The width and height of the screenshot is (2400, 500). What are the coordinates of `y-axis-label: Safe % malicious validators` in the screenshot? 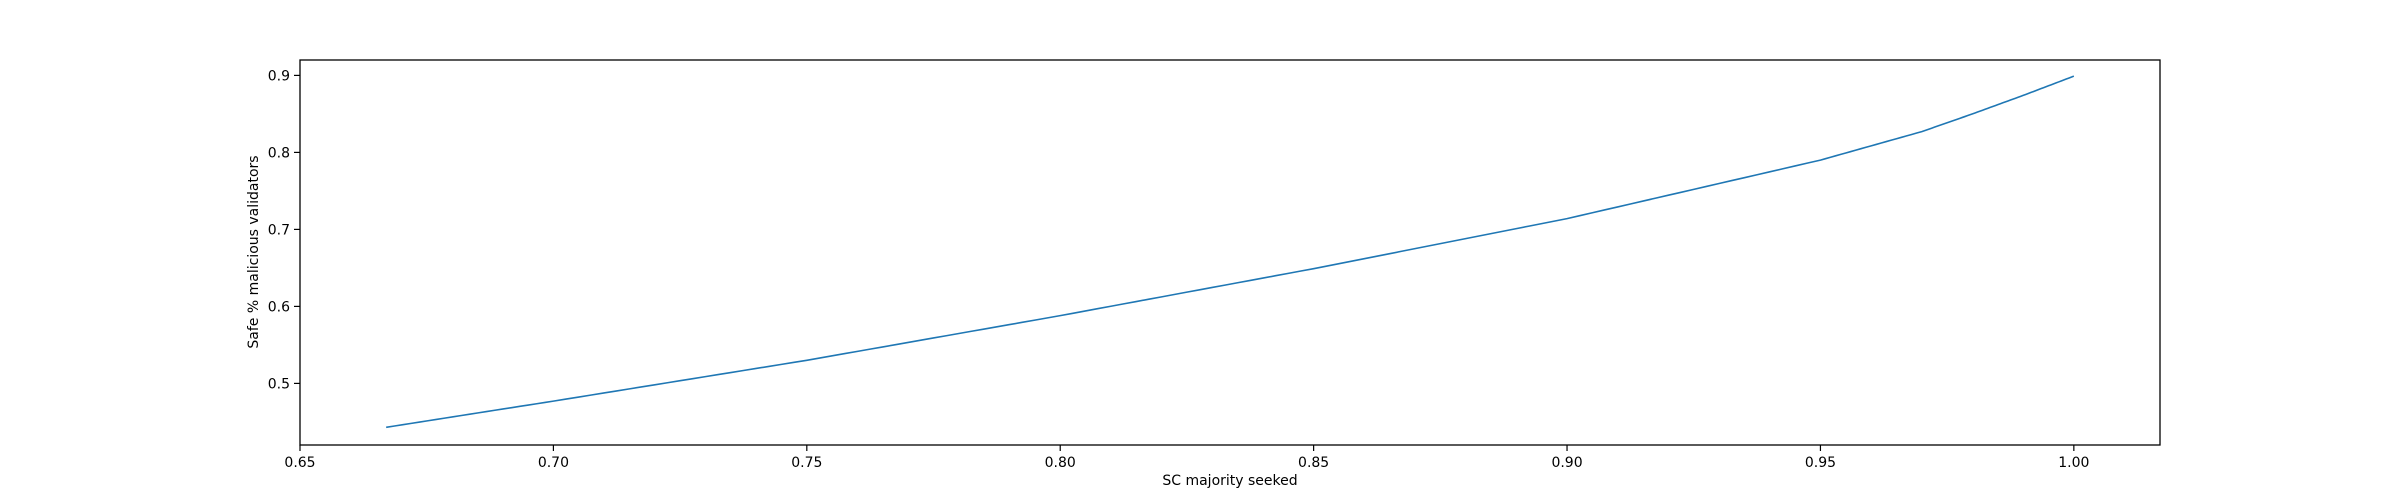 It's located at (254, 251).